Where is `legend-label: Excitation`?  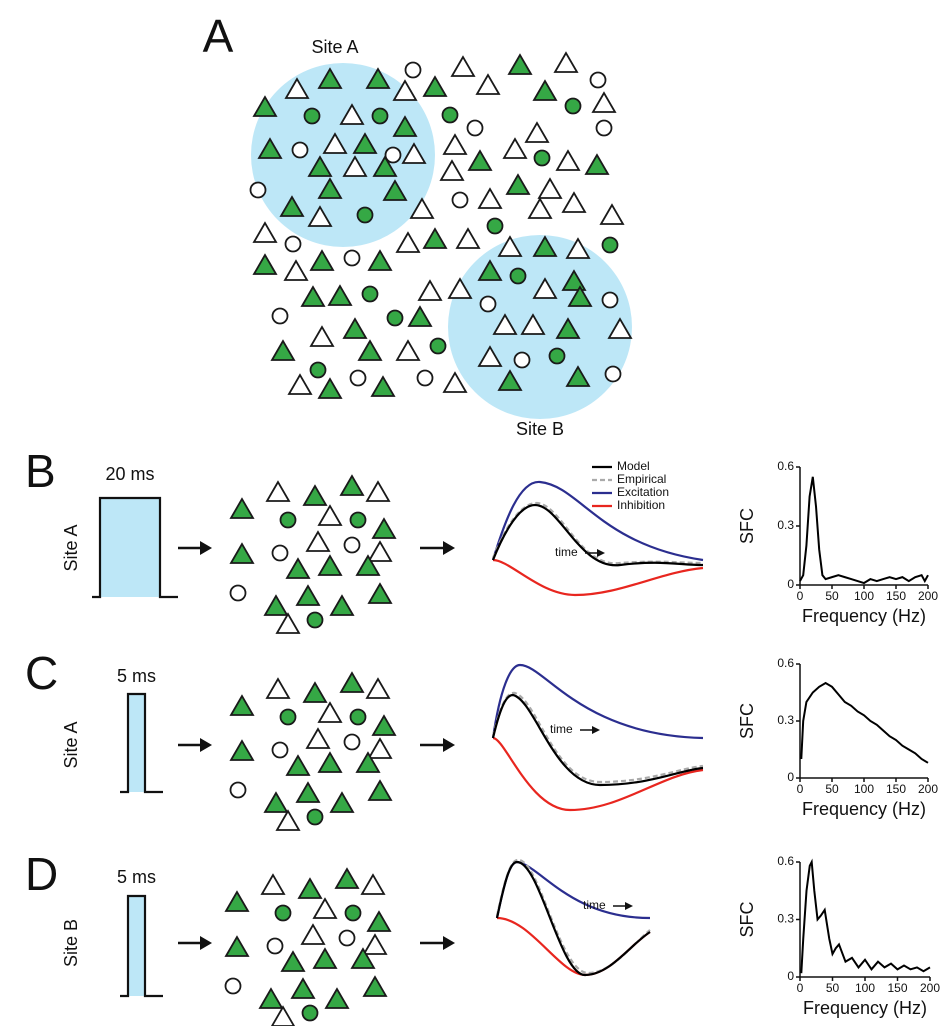
legend-label: Excitation is located at coordinates (643, 492).